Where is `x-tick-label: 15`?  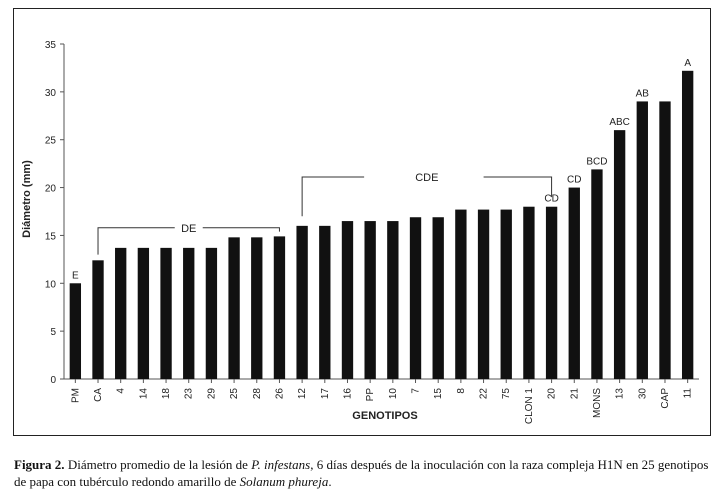
x-tick-label: 15 is located at coordinates (438, 394).